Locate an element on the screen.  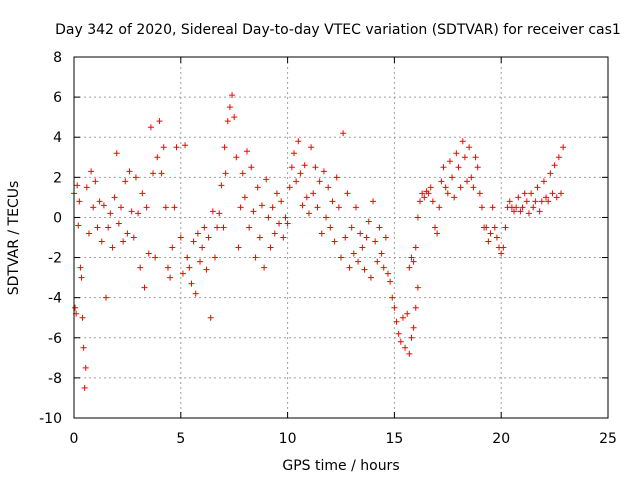
x-tick-label: 10 is located at coordinates (288, 439).